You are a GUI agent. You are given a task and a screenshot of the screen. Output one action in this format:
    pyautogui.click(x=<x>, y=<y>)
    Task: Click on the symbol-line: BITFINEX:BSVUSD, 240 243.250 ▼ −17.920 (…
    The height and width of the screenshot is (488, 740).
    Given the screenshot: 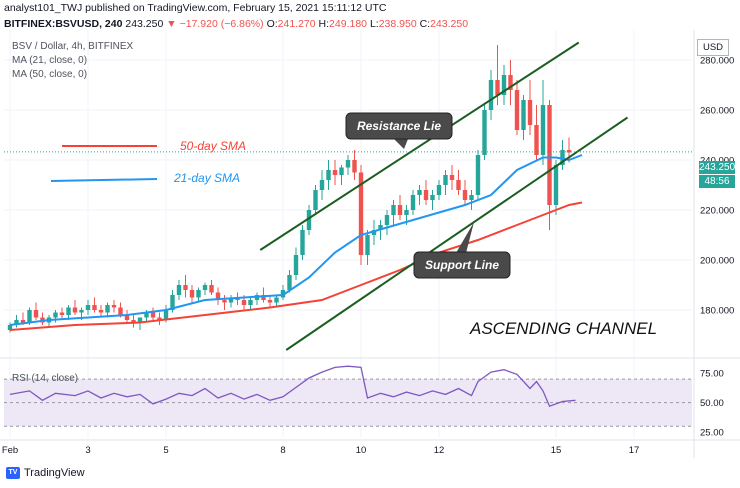 What is the action you would take?
    pyautogui.click(x=236, y=24)
    